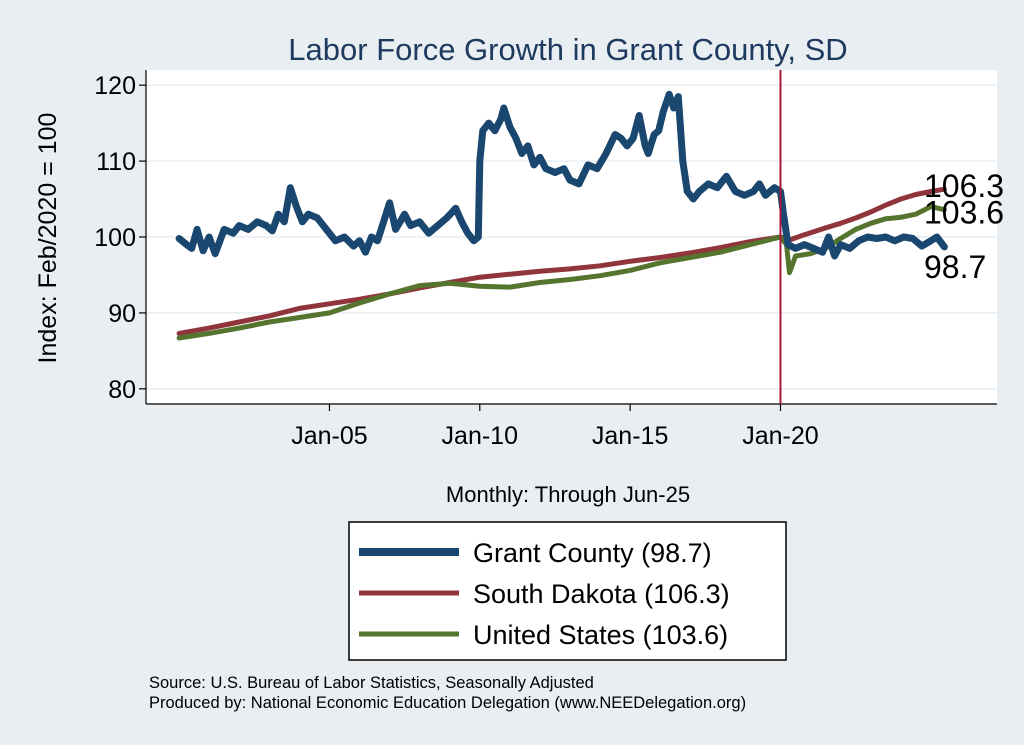 The image size is (1024, 745). What do you see at coordinates (329, 436) in the screenshot?
I see `x-tick-label-Jan-05: Jan-05` at bounding box center [329, 436].